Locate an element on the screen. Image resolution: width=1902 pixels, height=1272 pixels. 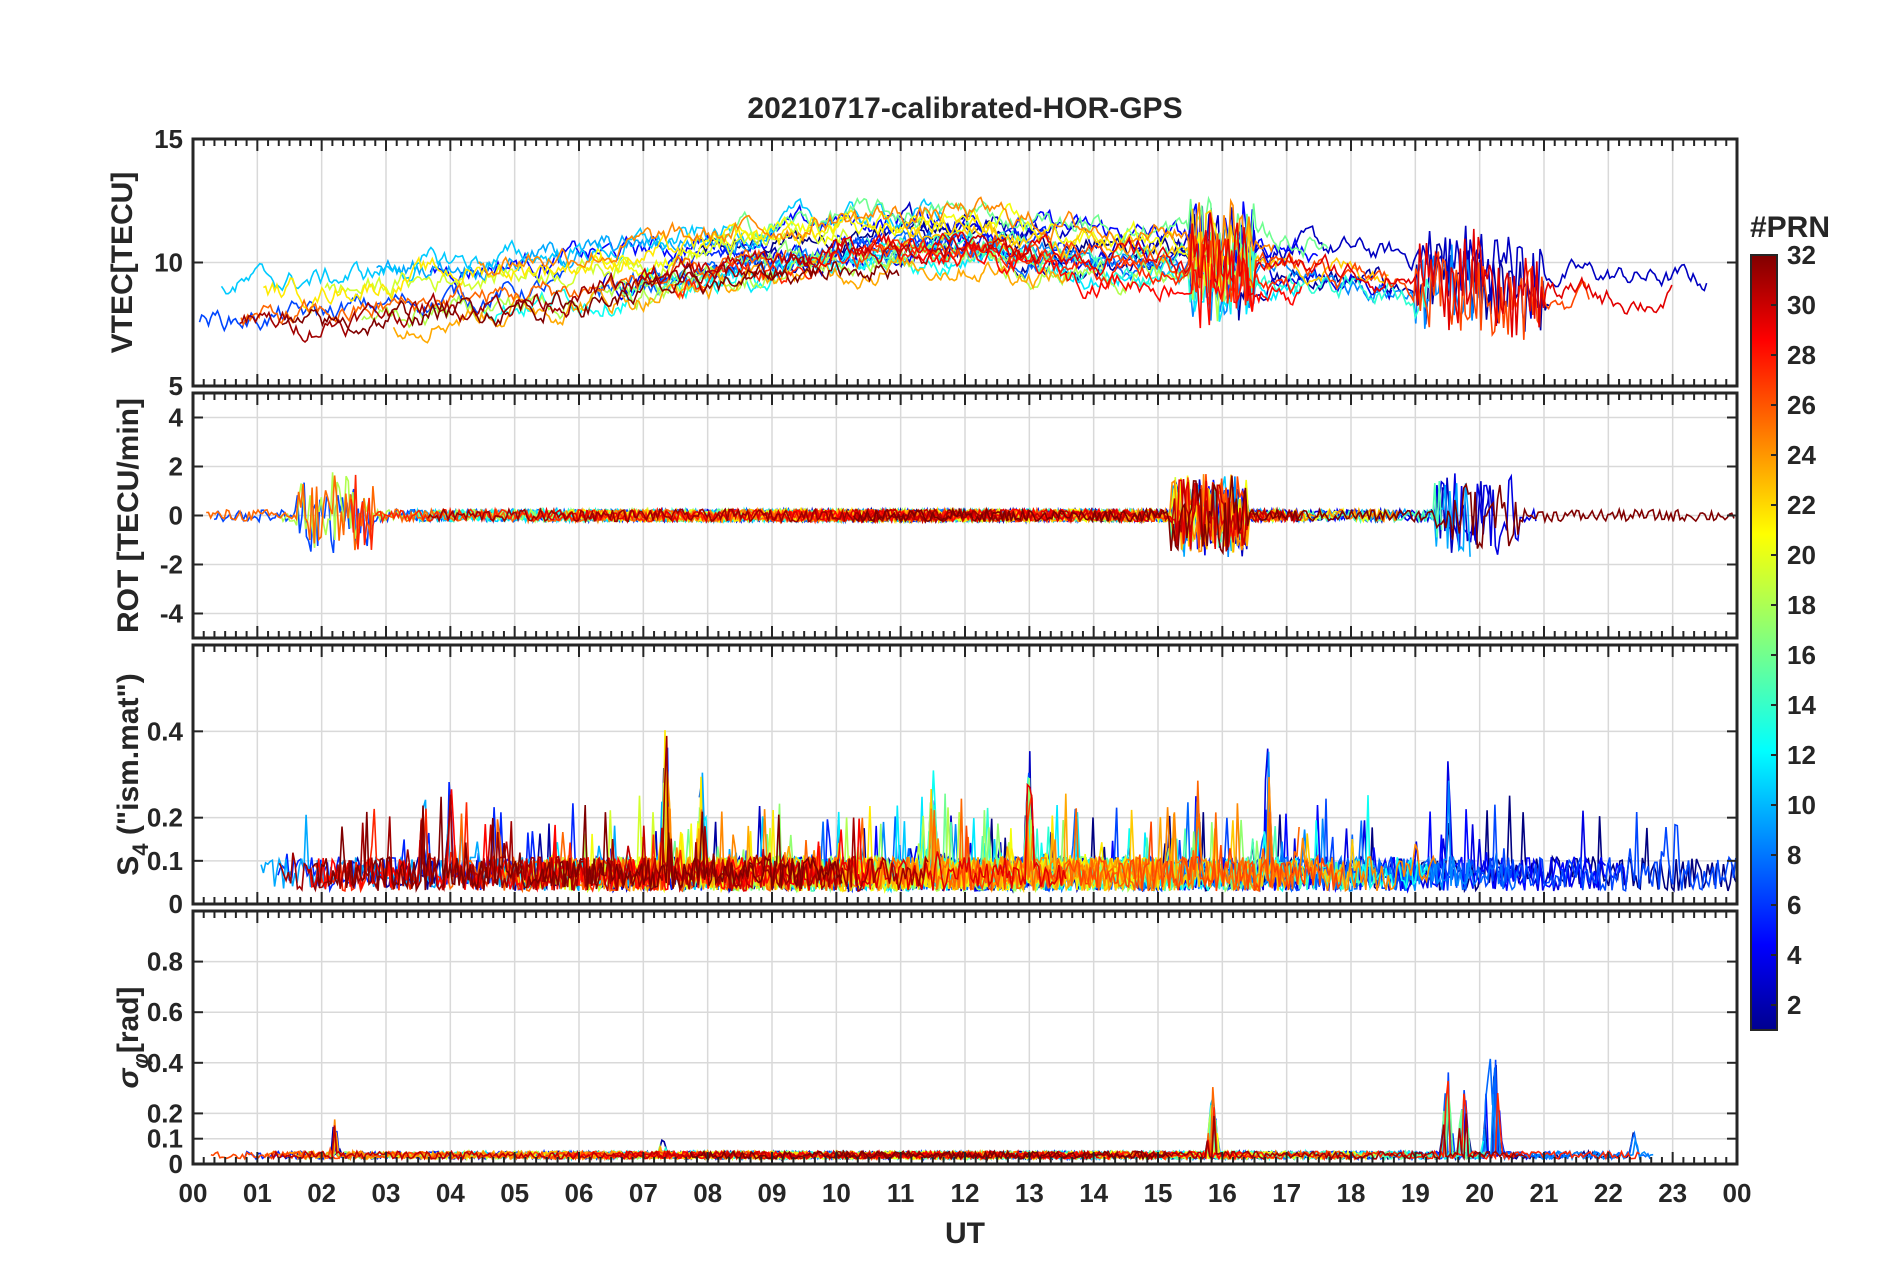
x-tick-label: 16 is located at coordinates (1222, 1193).